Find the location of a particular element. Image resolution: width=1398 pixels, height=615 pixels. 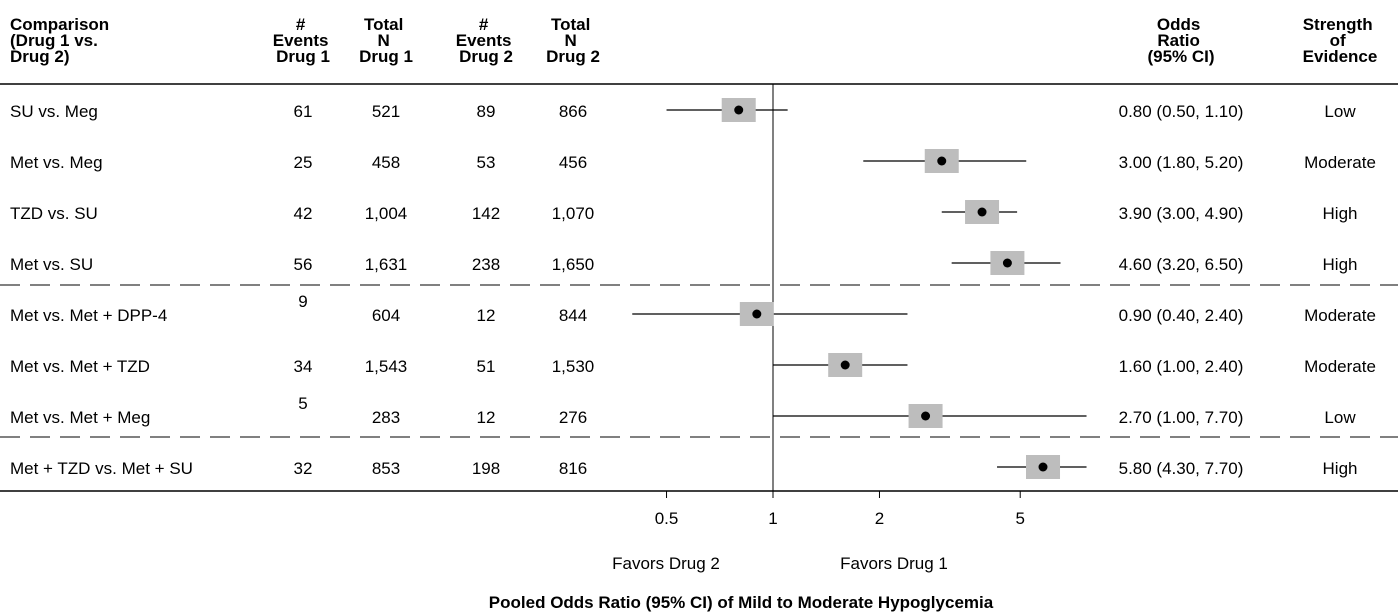

header-total-drug1: Total N Drug 1 is located at coordinates (386, 40).